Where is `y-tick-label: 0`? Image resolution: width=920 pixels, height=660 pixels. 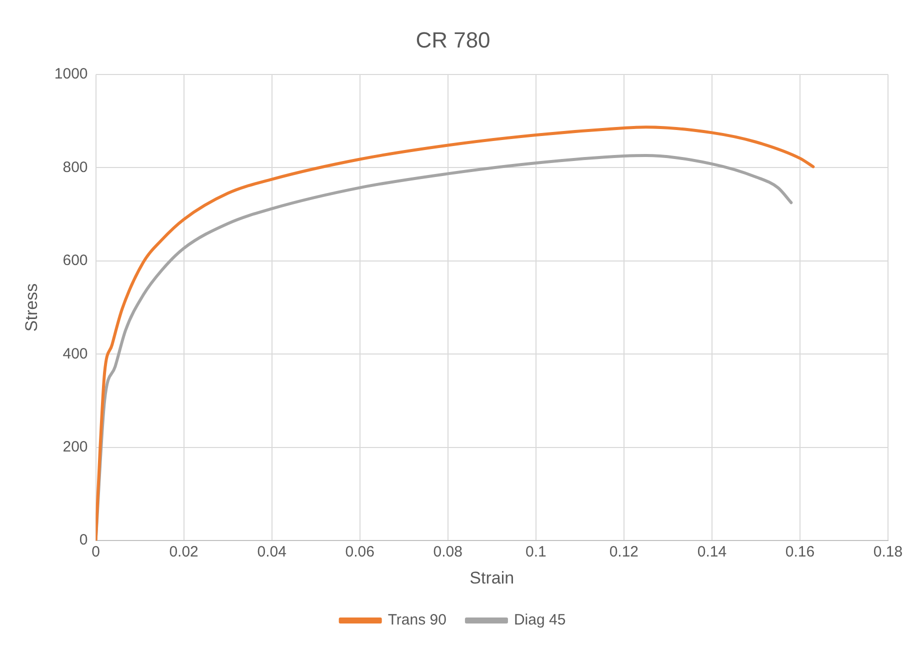
y-tick-label: 0 is located at coordinates (83, 540).